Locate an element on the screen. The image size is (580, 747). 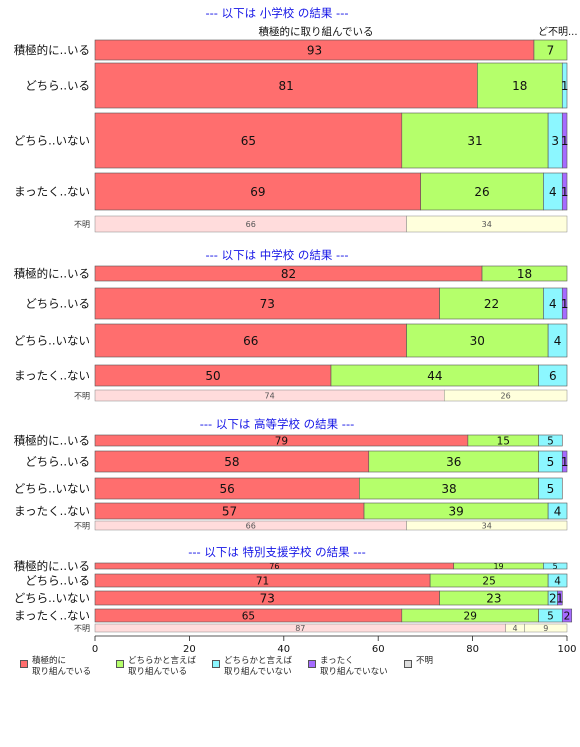
data-label: 93 is located at coordinates (314, 50).